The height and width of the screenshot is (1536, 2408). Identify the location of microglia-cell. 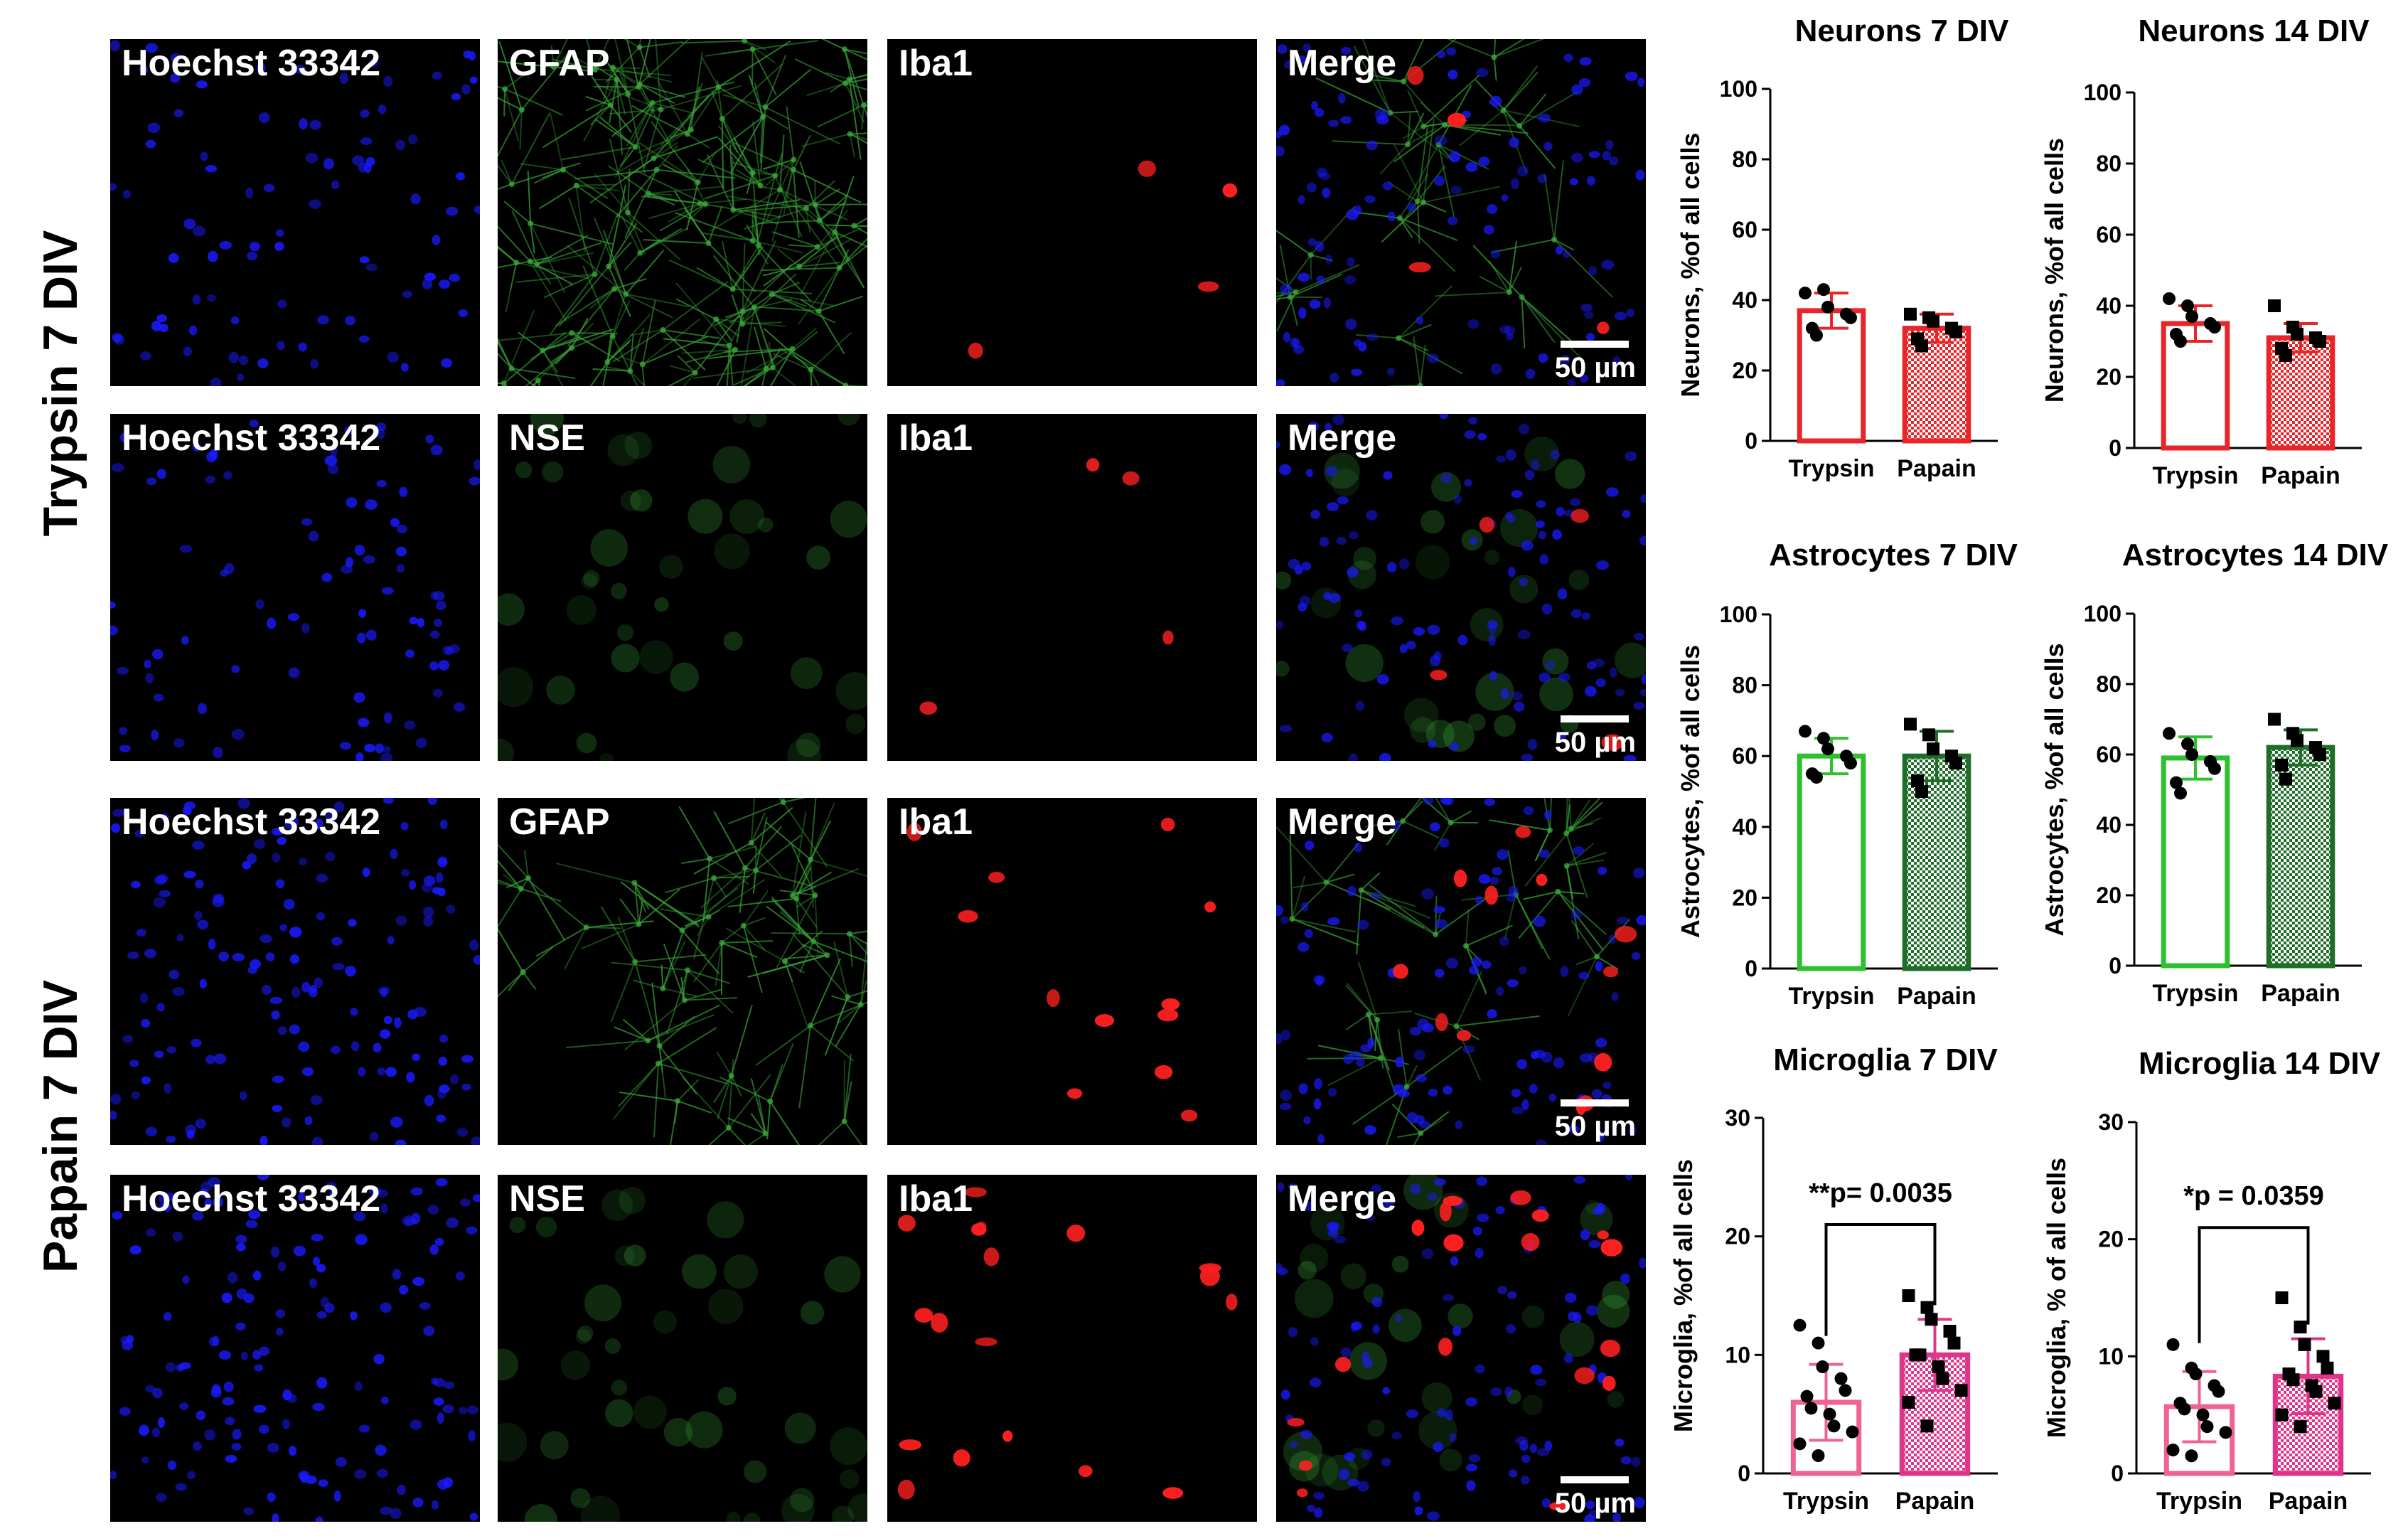
(1609, 1383).